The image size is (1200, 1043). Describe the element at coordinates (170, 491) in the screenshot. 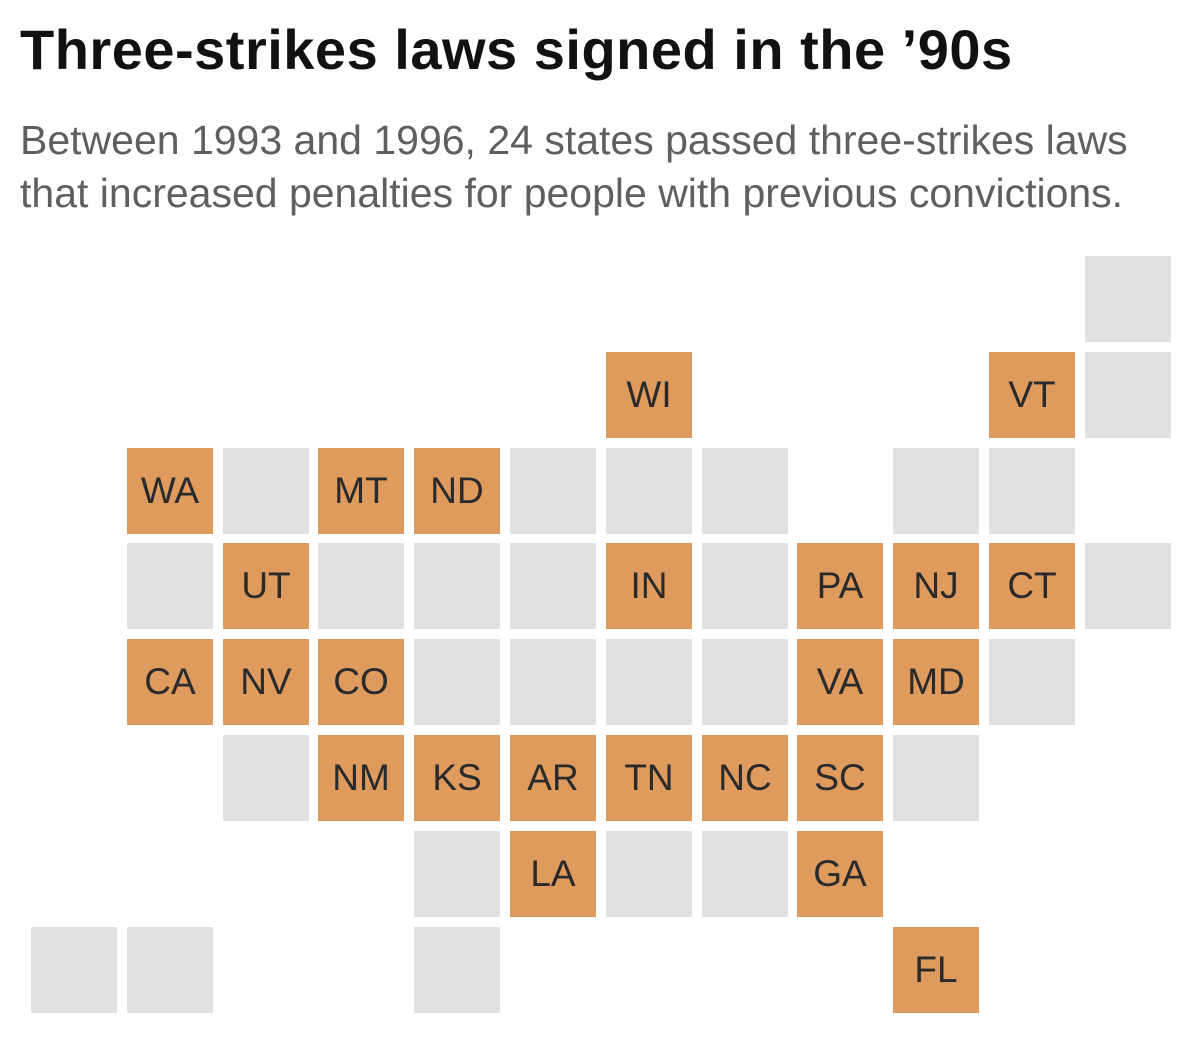

I see `state-tile-wa: WA` at that location.